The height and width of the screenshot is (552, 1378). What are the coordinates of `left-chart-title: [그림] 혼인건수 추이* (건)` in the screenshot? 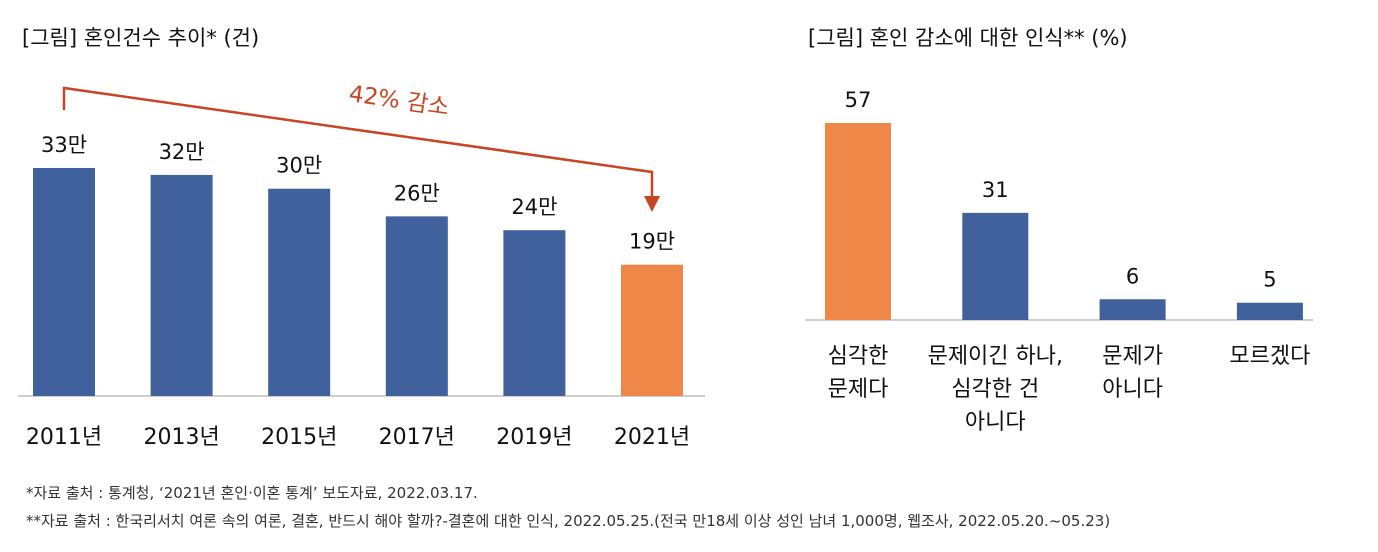 It's located at (141, 38).